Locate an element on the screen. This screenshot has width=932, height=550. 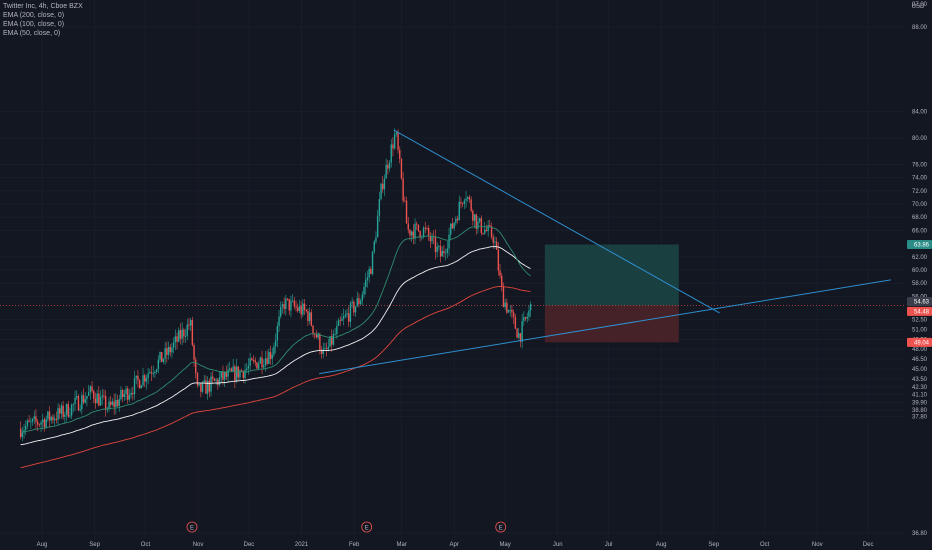
y-tick-label: 62.00 is located at coordinates (920, 258).